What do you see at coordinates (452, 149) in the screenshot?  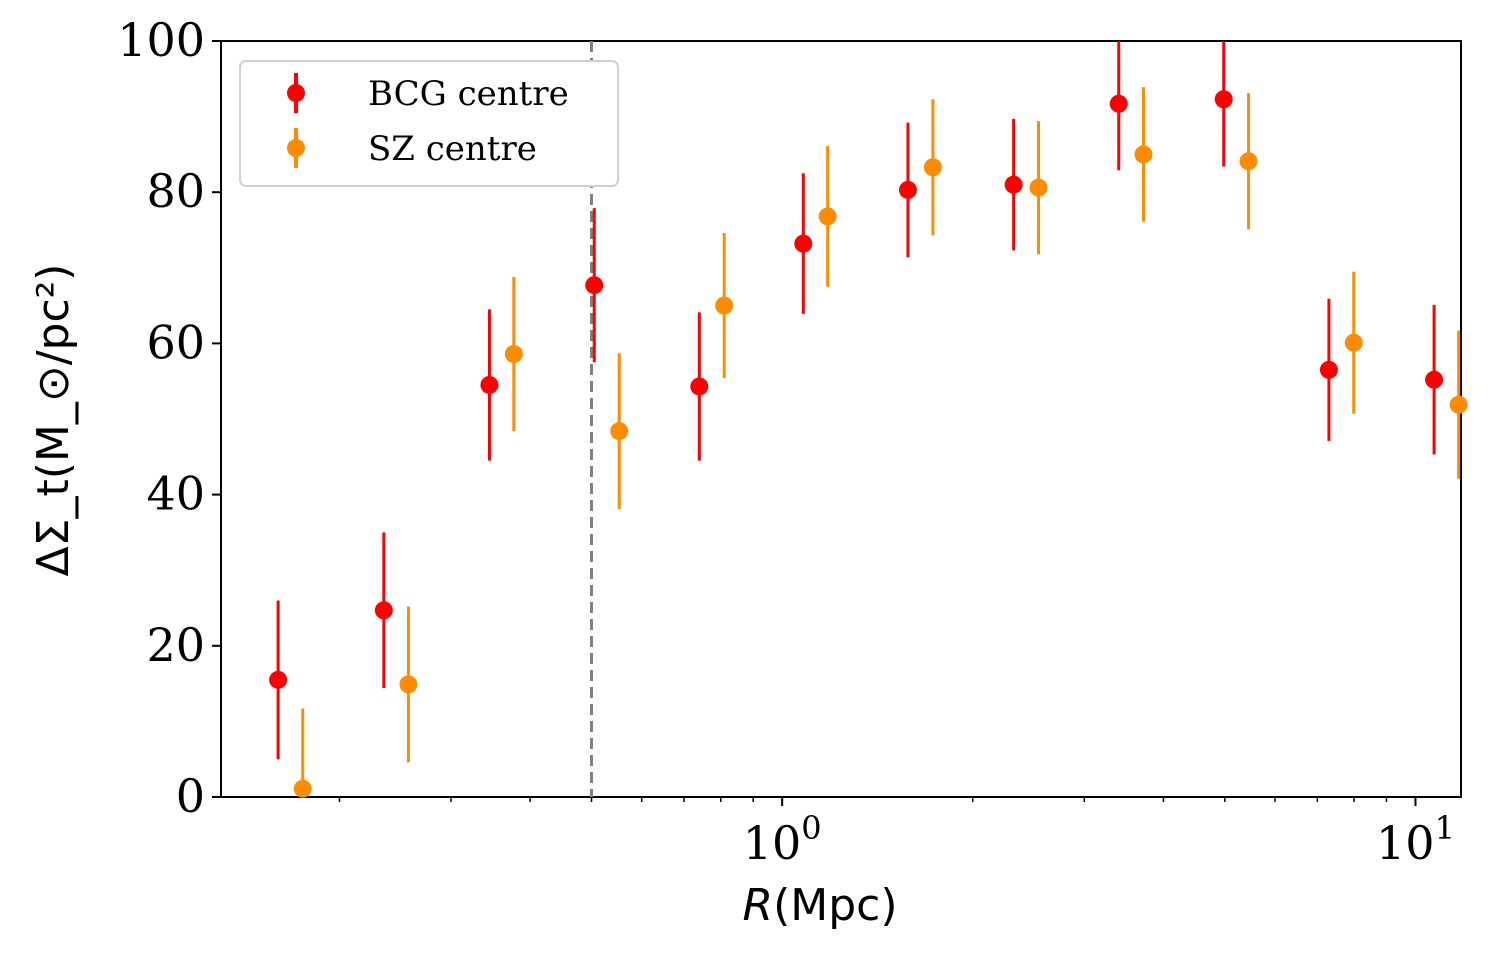 I see `legend-label-sz: SZ centre` at bounding box center [452, 149].